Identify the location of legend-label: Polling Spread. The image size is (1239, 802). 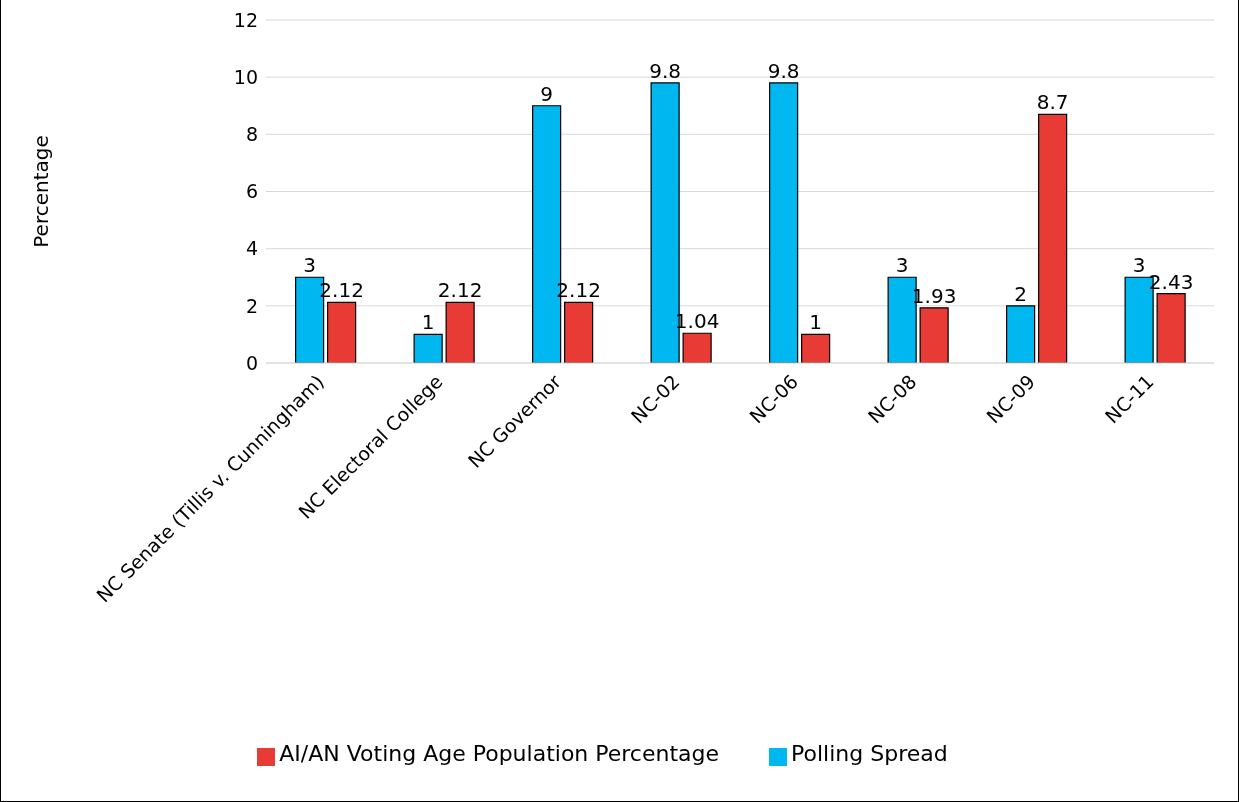
(869, 753).